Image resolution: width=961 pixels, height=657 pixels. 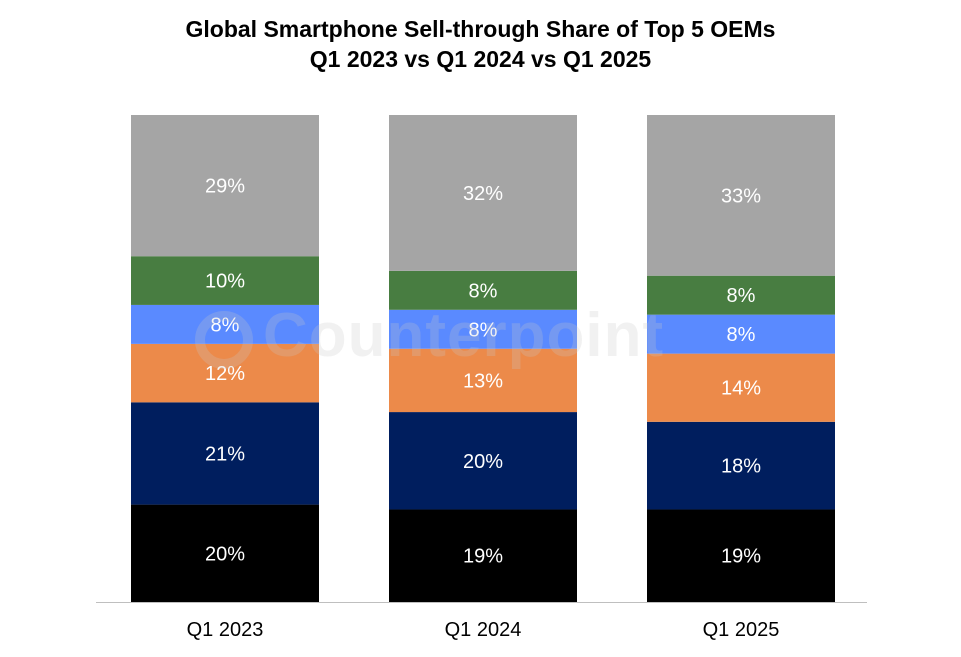 I want to click on x-tick-label: Q1 2025, so click(x=741, y=630).